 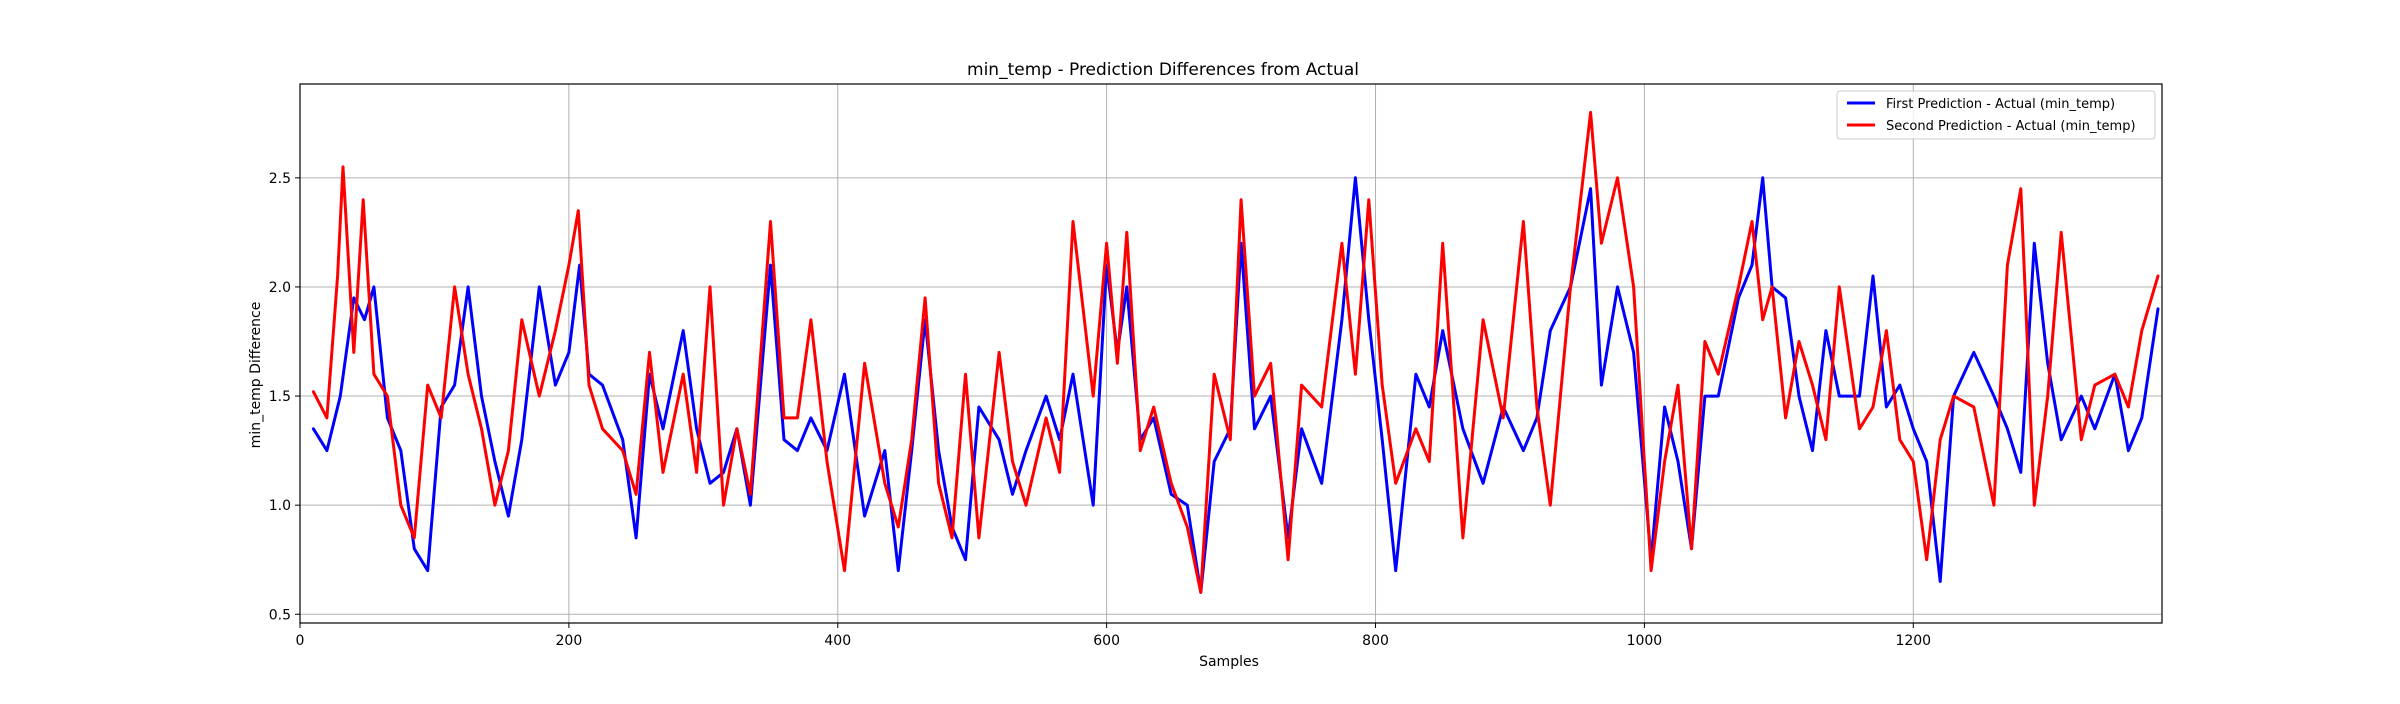 What do you see at coordinates (1106, 641) in the screenshot?
I see `x-tick-label: 600` at bounding box center [1106, 641].